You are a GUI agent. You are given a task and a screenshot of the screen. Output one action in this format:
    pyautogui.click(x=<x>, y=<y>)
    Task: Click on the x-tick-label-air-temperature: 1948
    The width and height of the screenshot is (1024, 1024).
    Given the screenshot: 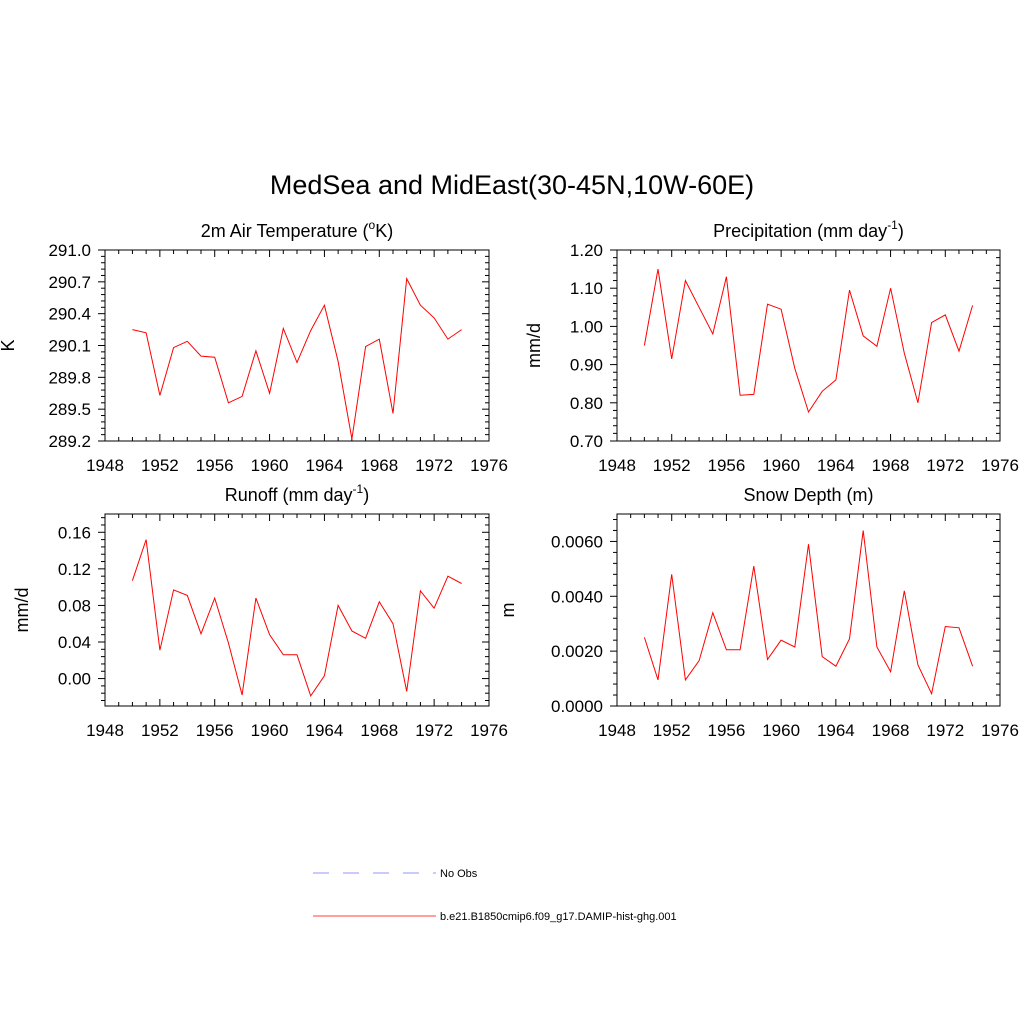 What is the action you would take?
    pyautogui.click(x=105, y=465)
    